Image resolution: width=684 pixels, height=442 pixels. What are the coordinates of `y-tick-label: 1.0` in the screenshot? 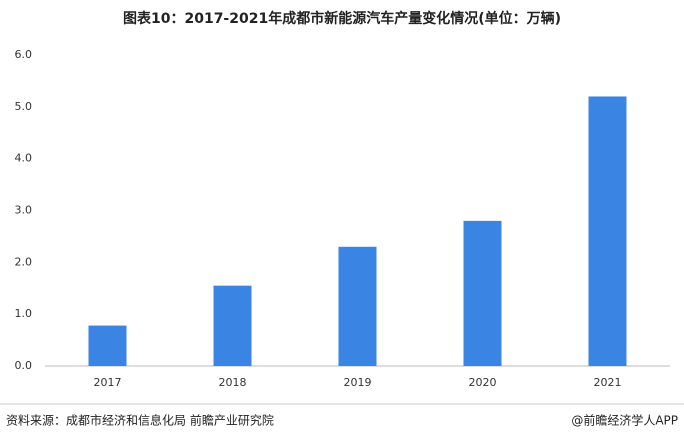 It's located at (24, 313).